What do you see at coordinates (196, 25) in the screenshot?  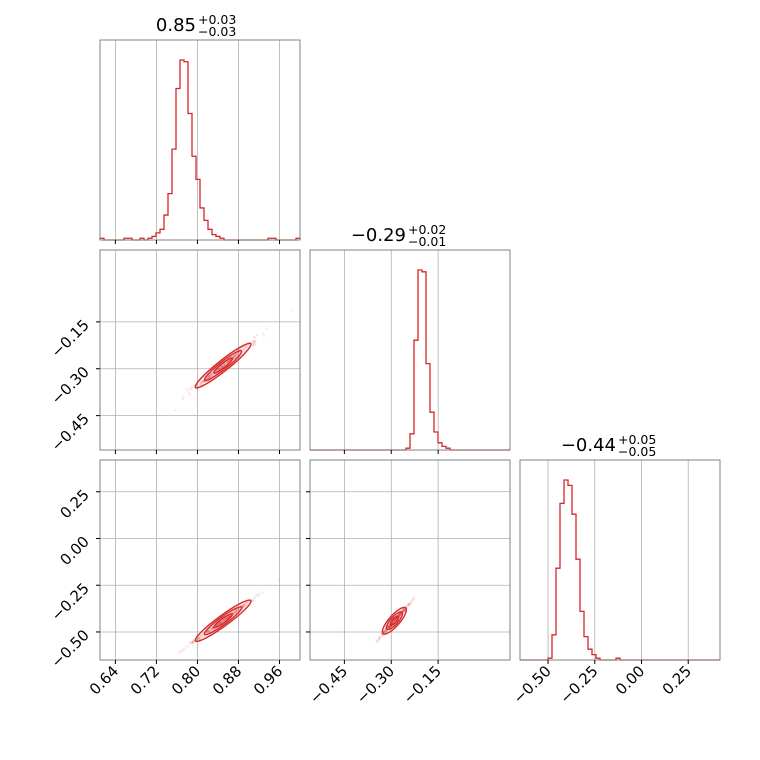 I see `title-p0: 0.85 +0.03−0.03` at bounding box center [196, 25].